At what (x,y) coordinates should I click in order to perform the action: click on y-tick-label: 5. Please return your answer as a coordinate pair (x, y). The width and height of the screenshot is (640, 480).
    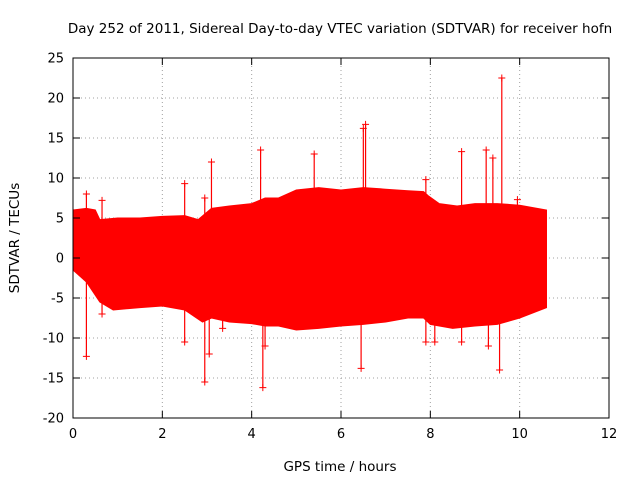
    Looking at the image, I should click on (60, 219).